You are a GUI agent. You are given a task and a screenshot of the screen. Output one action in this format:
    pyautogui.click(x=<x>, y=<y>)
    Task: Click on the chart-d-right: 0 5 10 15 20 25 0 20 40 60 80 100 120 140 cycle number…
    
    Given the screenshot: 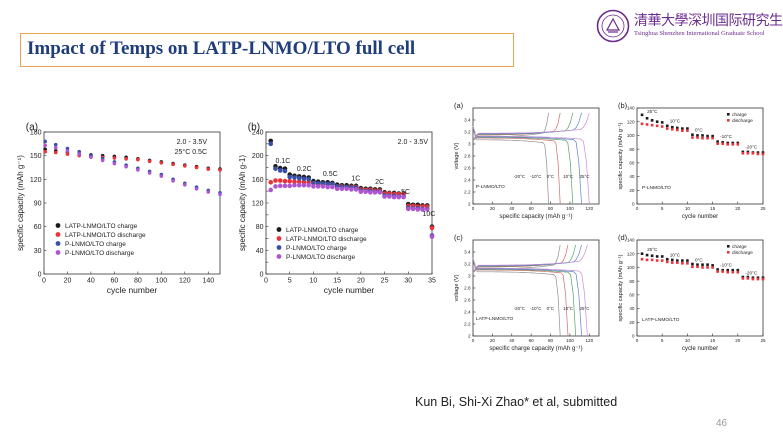 What is the action you would take?
    pyautogui.click(x=692, y=292)
    